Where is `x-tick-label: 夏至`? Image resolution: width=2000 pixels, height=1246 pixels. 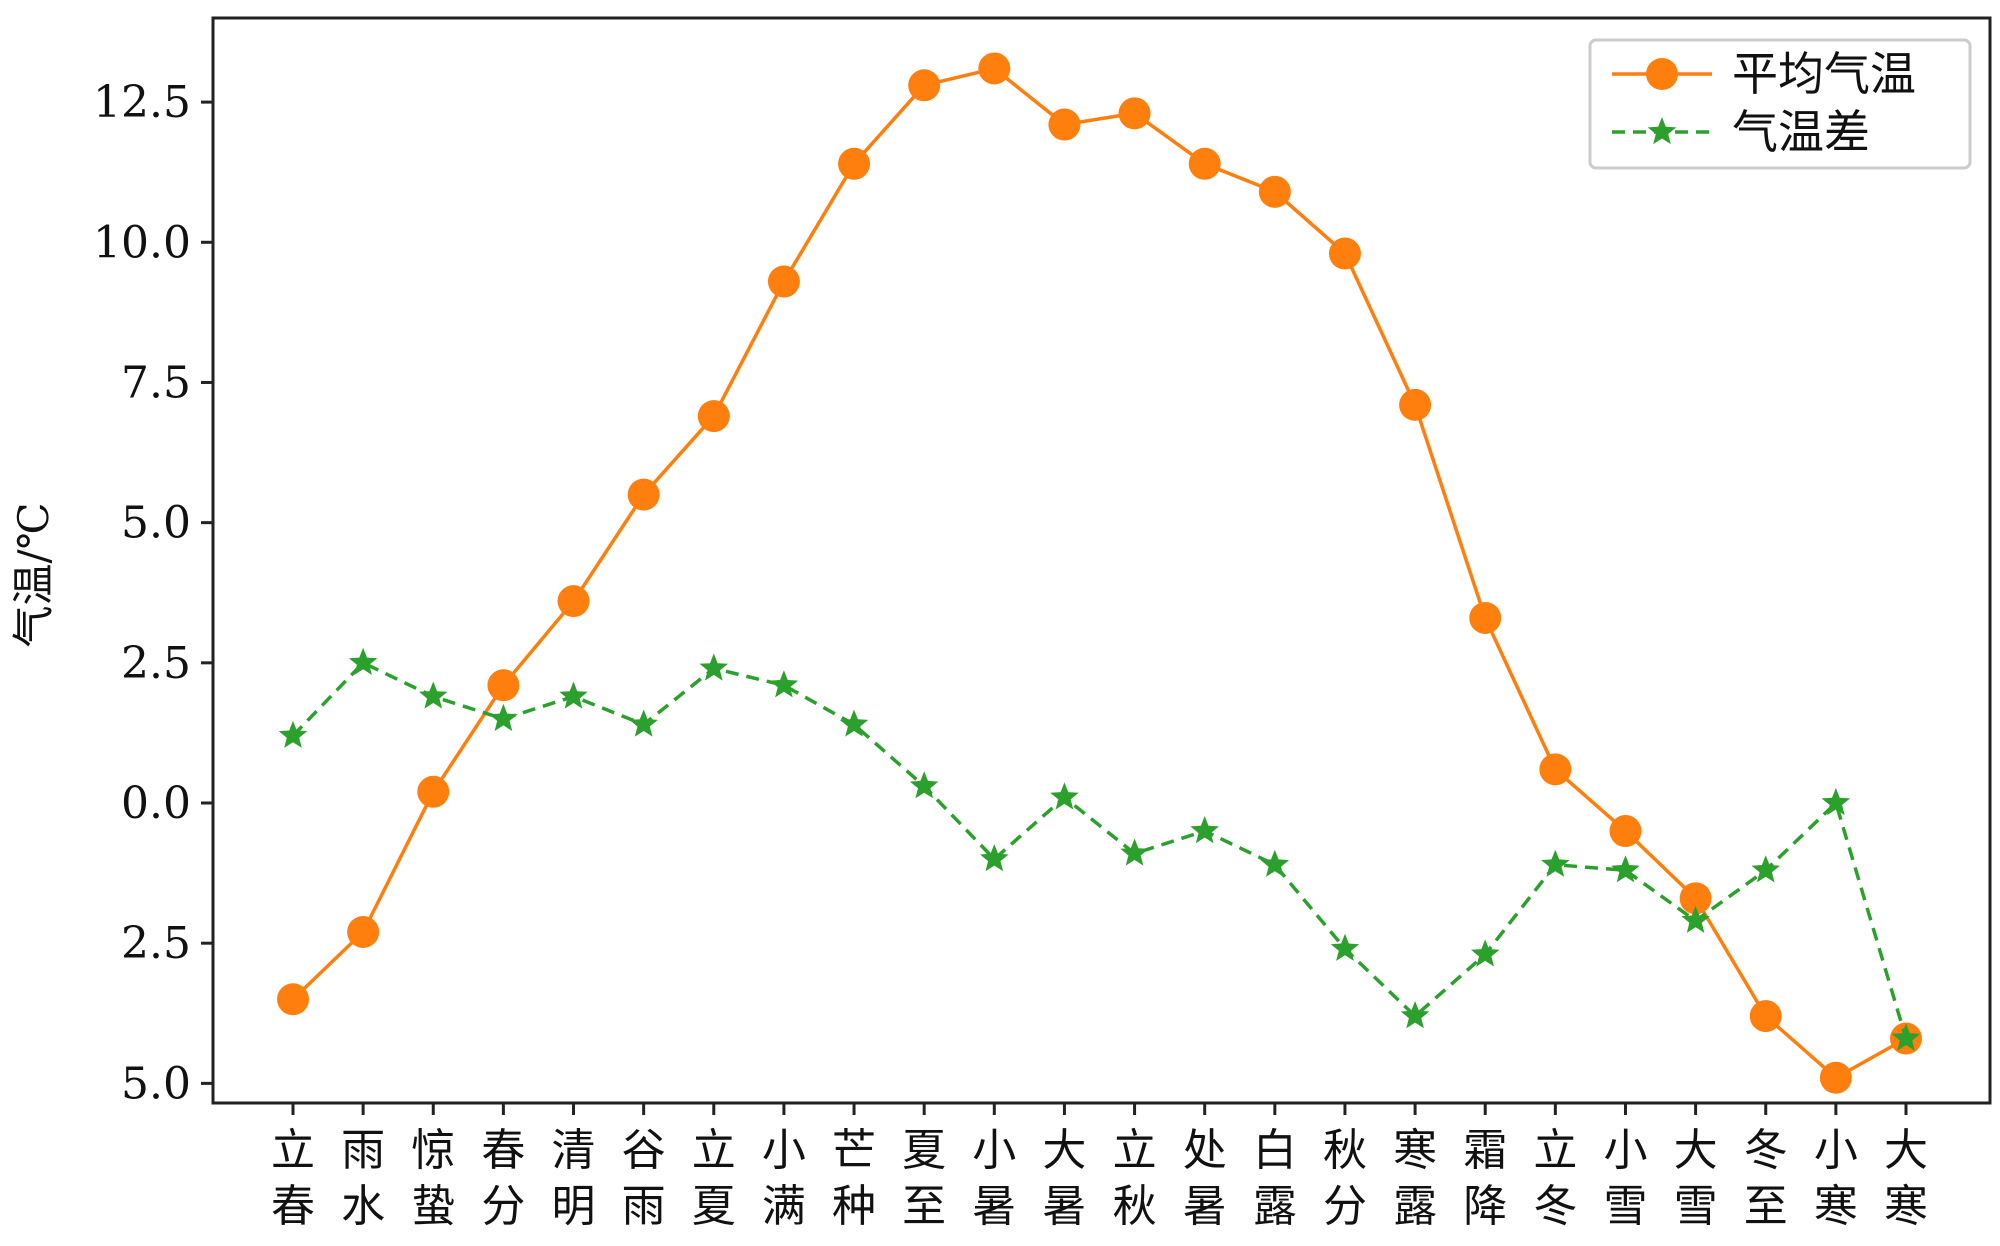
x-tick-label: 夏至 is located at coordinates (924, 1178).